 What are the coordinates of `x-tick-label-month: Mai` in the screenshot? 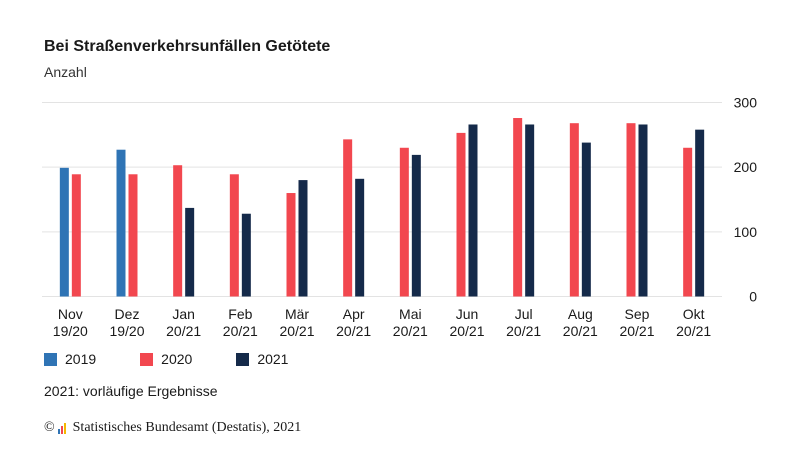 It's located at (410, 314).